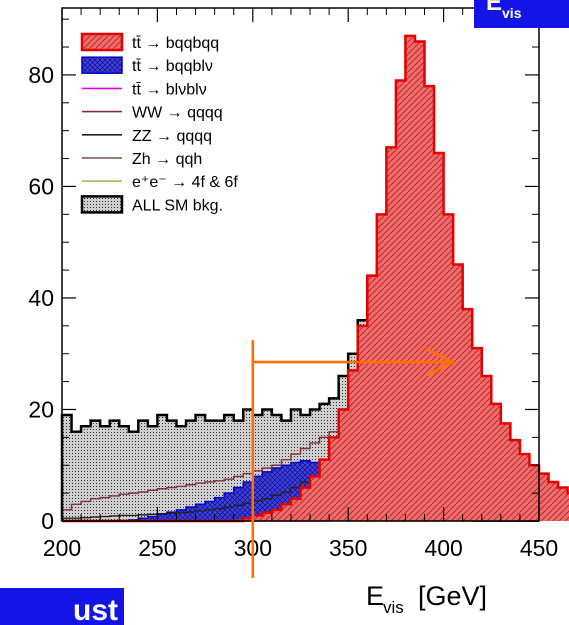 Image resolution: width=569 pixels, height=625 pixels. Describe the element at coordinates (452, 596) in the screenshot. I see `x-axis-unit: [GeV]` at that location.